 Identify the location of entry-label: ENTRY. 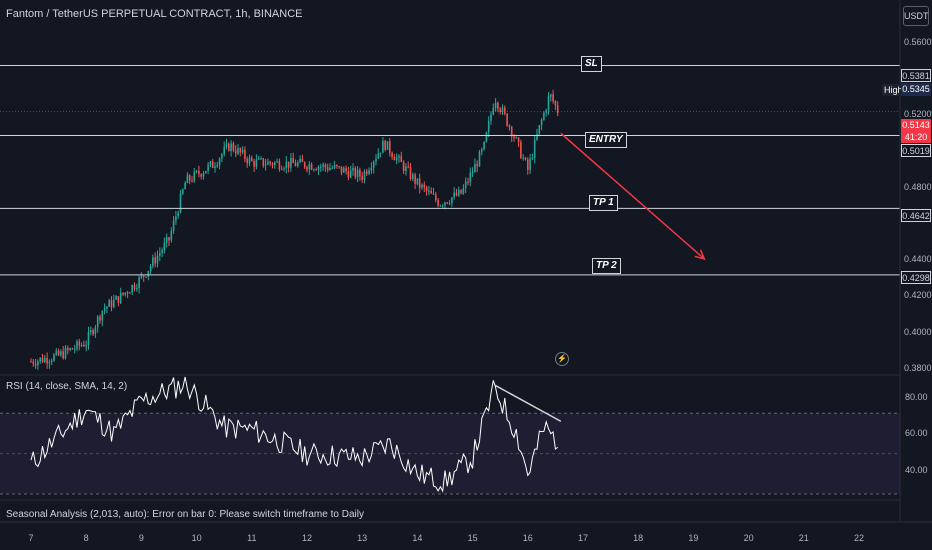
(606, 140).